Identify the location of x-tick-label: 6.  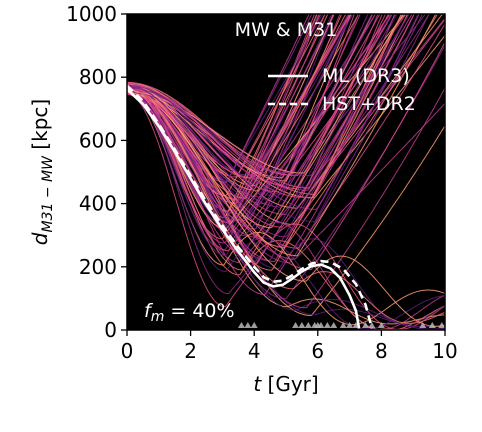
(317, 351).